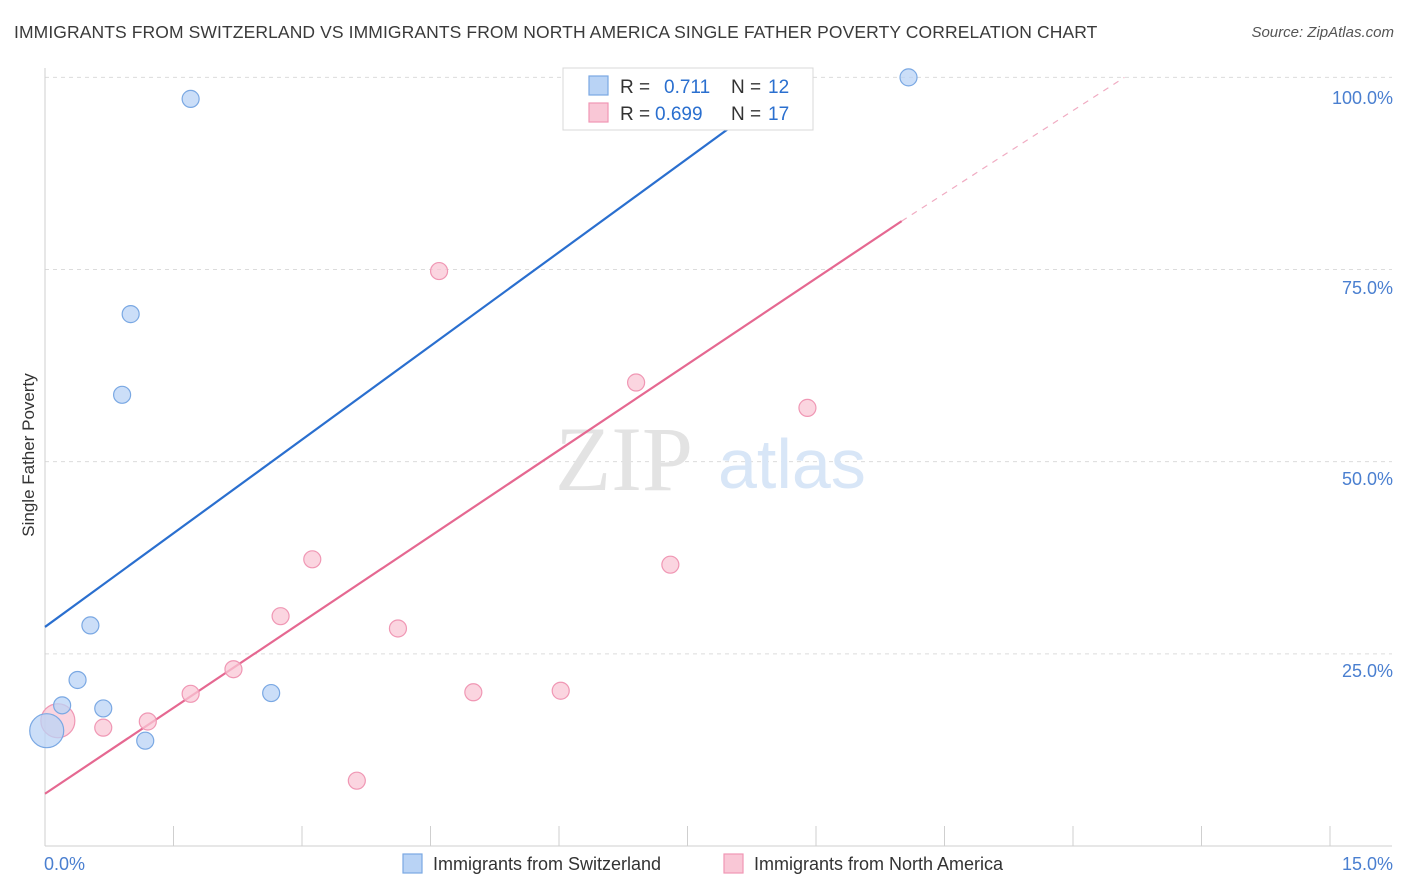  Describe the element at coordinates (746, 87) in the screenshot. I see `legend-n-label-blue: N =` at that location.